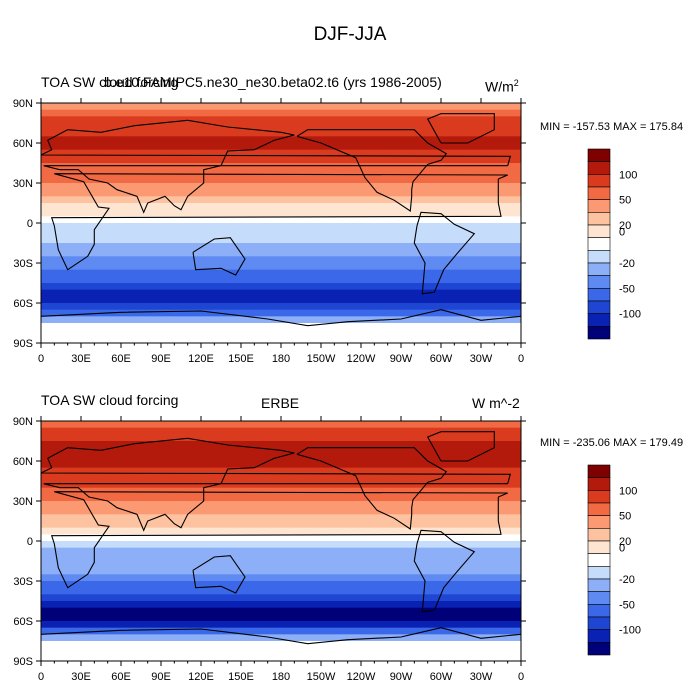  What do you see at coordinates (441, 359) in the screenshot?
I see `x-tick-label: 60W` at bounding box center [441, 359].